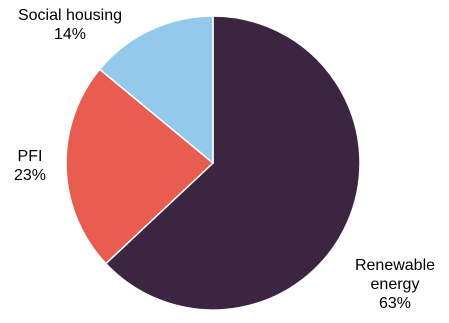 This screenshot has width=449, height=323. I want to click on pie-value-label: 14%, so click(70, 34).